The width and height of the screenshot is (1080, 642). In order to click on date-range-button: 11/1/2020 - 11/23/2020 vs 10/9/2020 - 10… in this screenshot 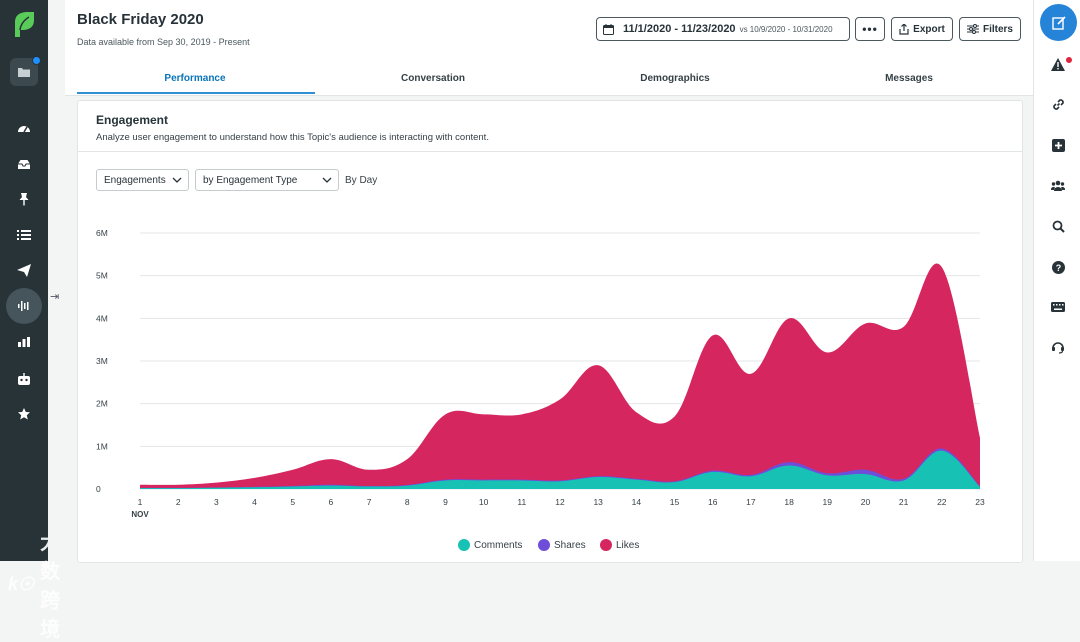, I will do `click(723, 29)`.